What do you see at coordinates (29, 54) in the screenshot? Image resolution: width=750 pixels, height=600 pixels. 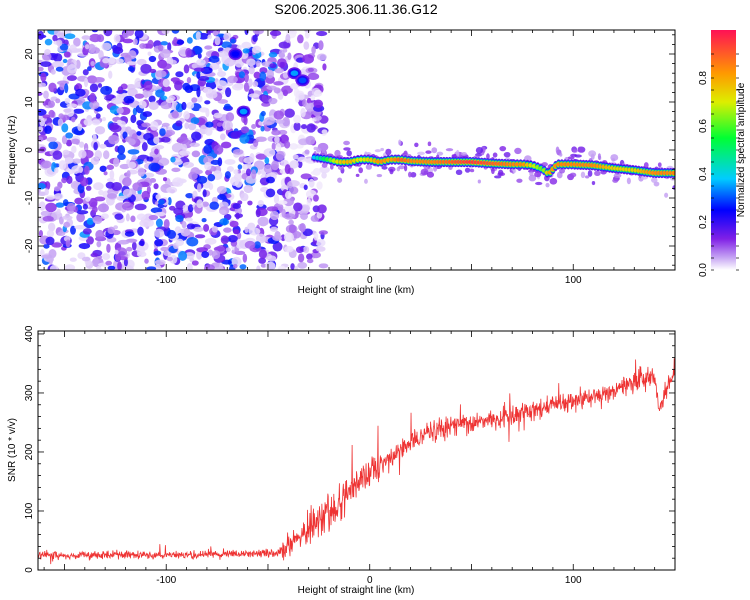 I see `y-tick-label: 20` at bounding box center [29, 54].